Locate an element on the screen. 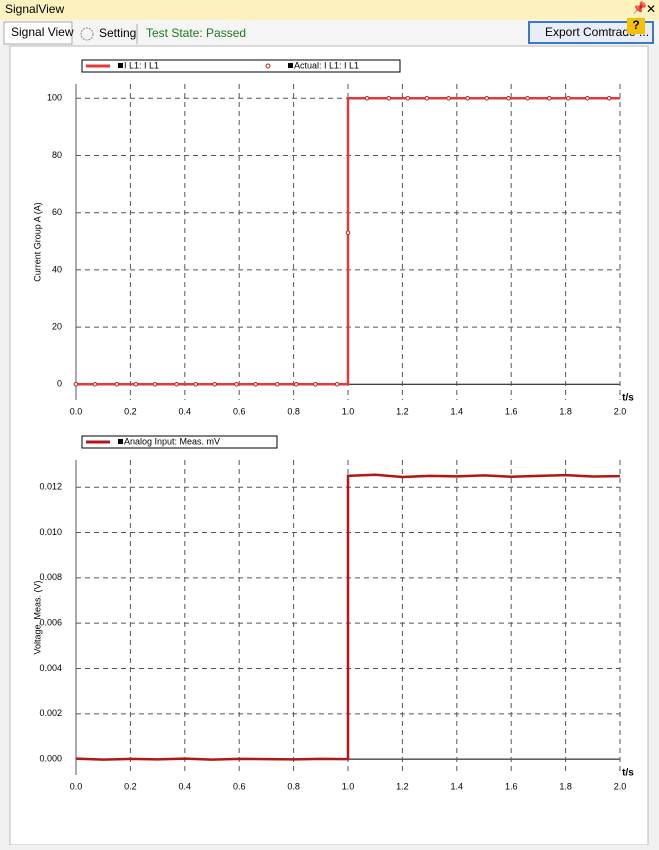 This screenshot has height=850, width=659. legend-swatch is located at coordinates (268, 66).